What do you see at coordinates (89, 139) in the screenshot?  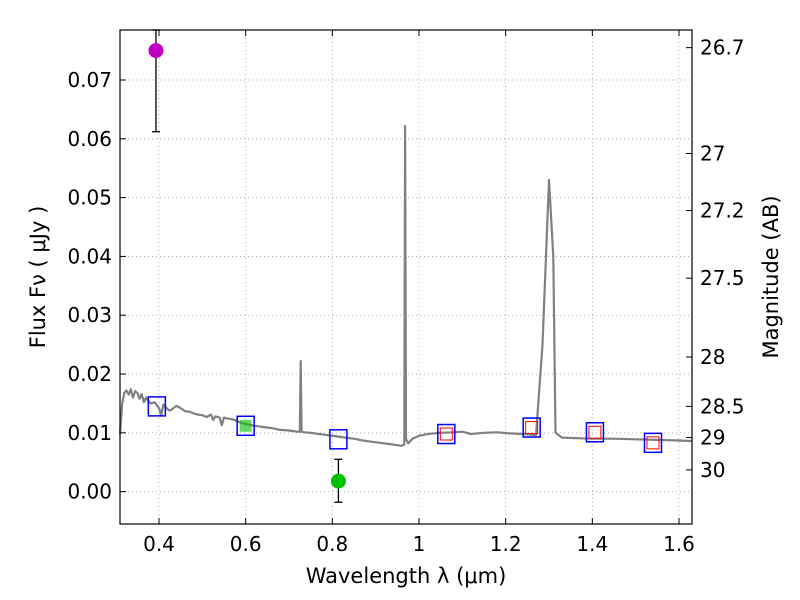 I see `y-tick-label: 0.06` at bounding box center [89, 139].